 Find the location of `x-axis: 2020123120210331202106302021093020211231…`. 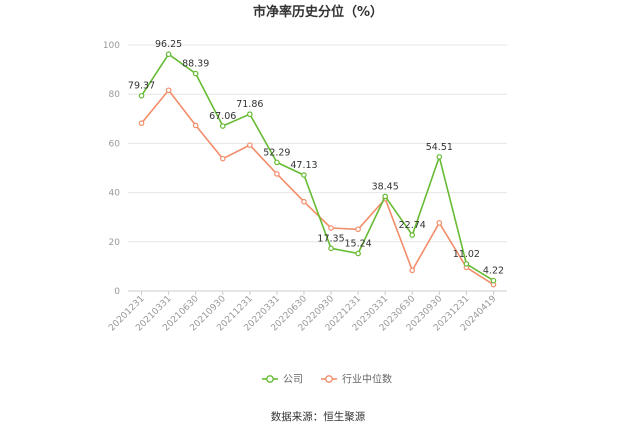

x-axis: 2020123120210331202106302021093020211231… is located at coordinates (307, 312).